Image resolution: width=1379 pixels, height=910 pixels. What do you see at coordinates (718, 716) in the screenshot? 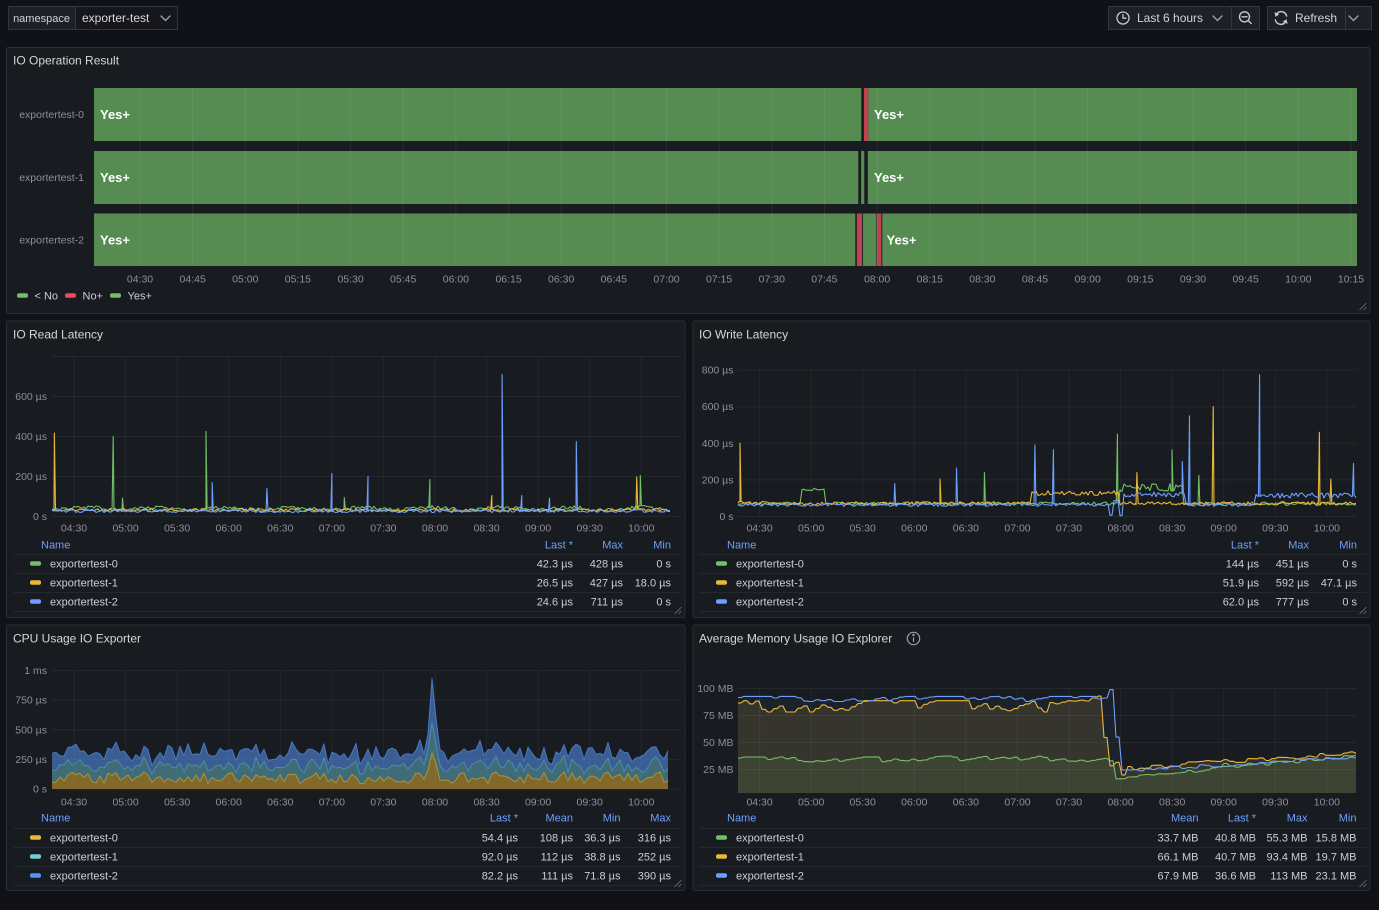
I see `svg-text: 75 MB` at bounding box center [718, 716].